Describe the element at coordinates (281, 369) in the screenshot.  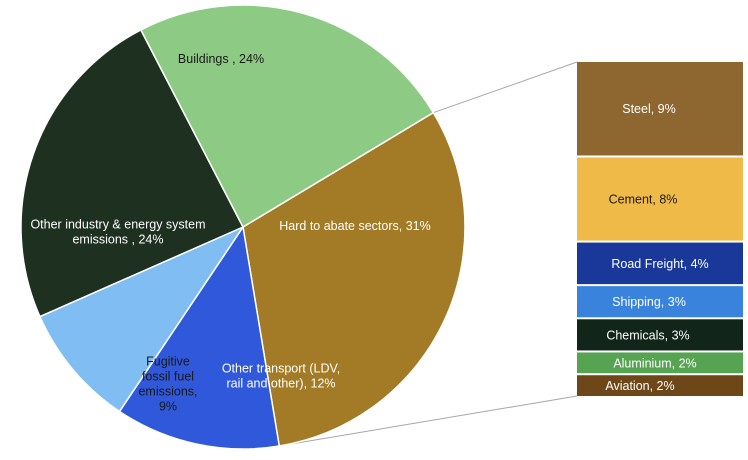
I see `pie-slice-label-line: Other transport (LDV,` at that location.